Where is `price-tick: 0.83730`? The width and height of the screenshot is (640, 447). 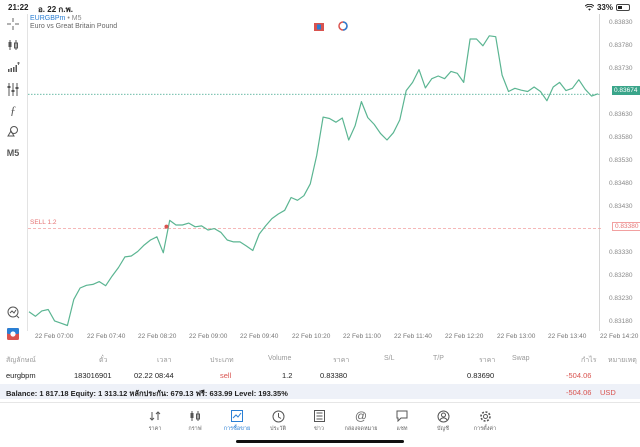 price-tick: 0.83730 is located at coordinates (621, 68).